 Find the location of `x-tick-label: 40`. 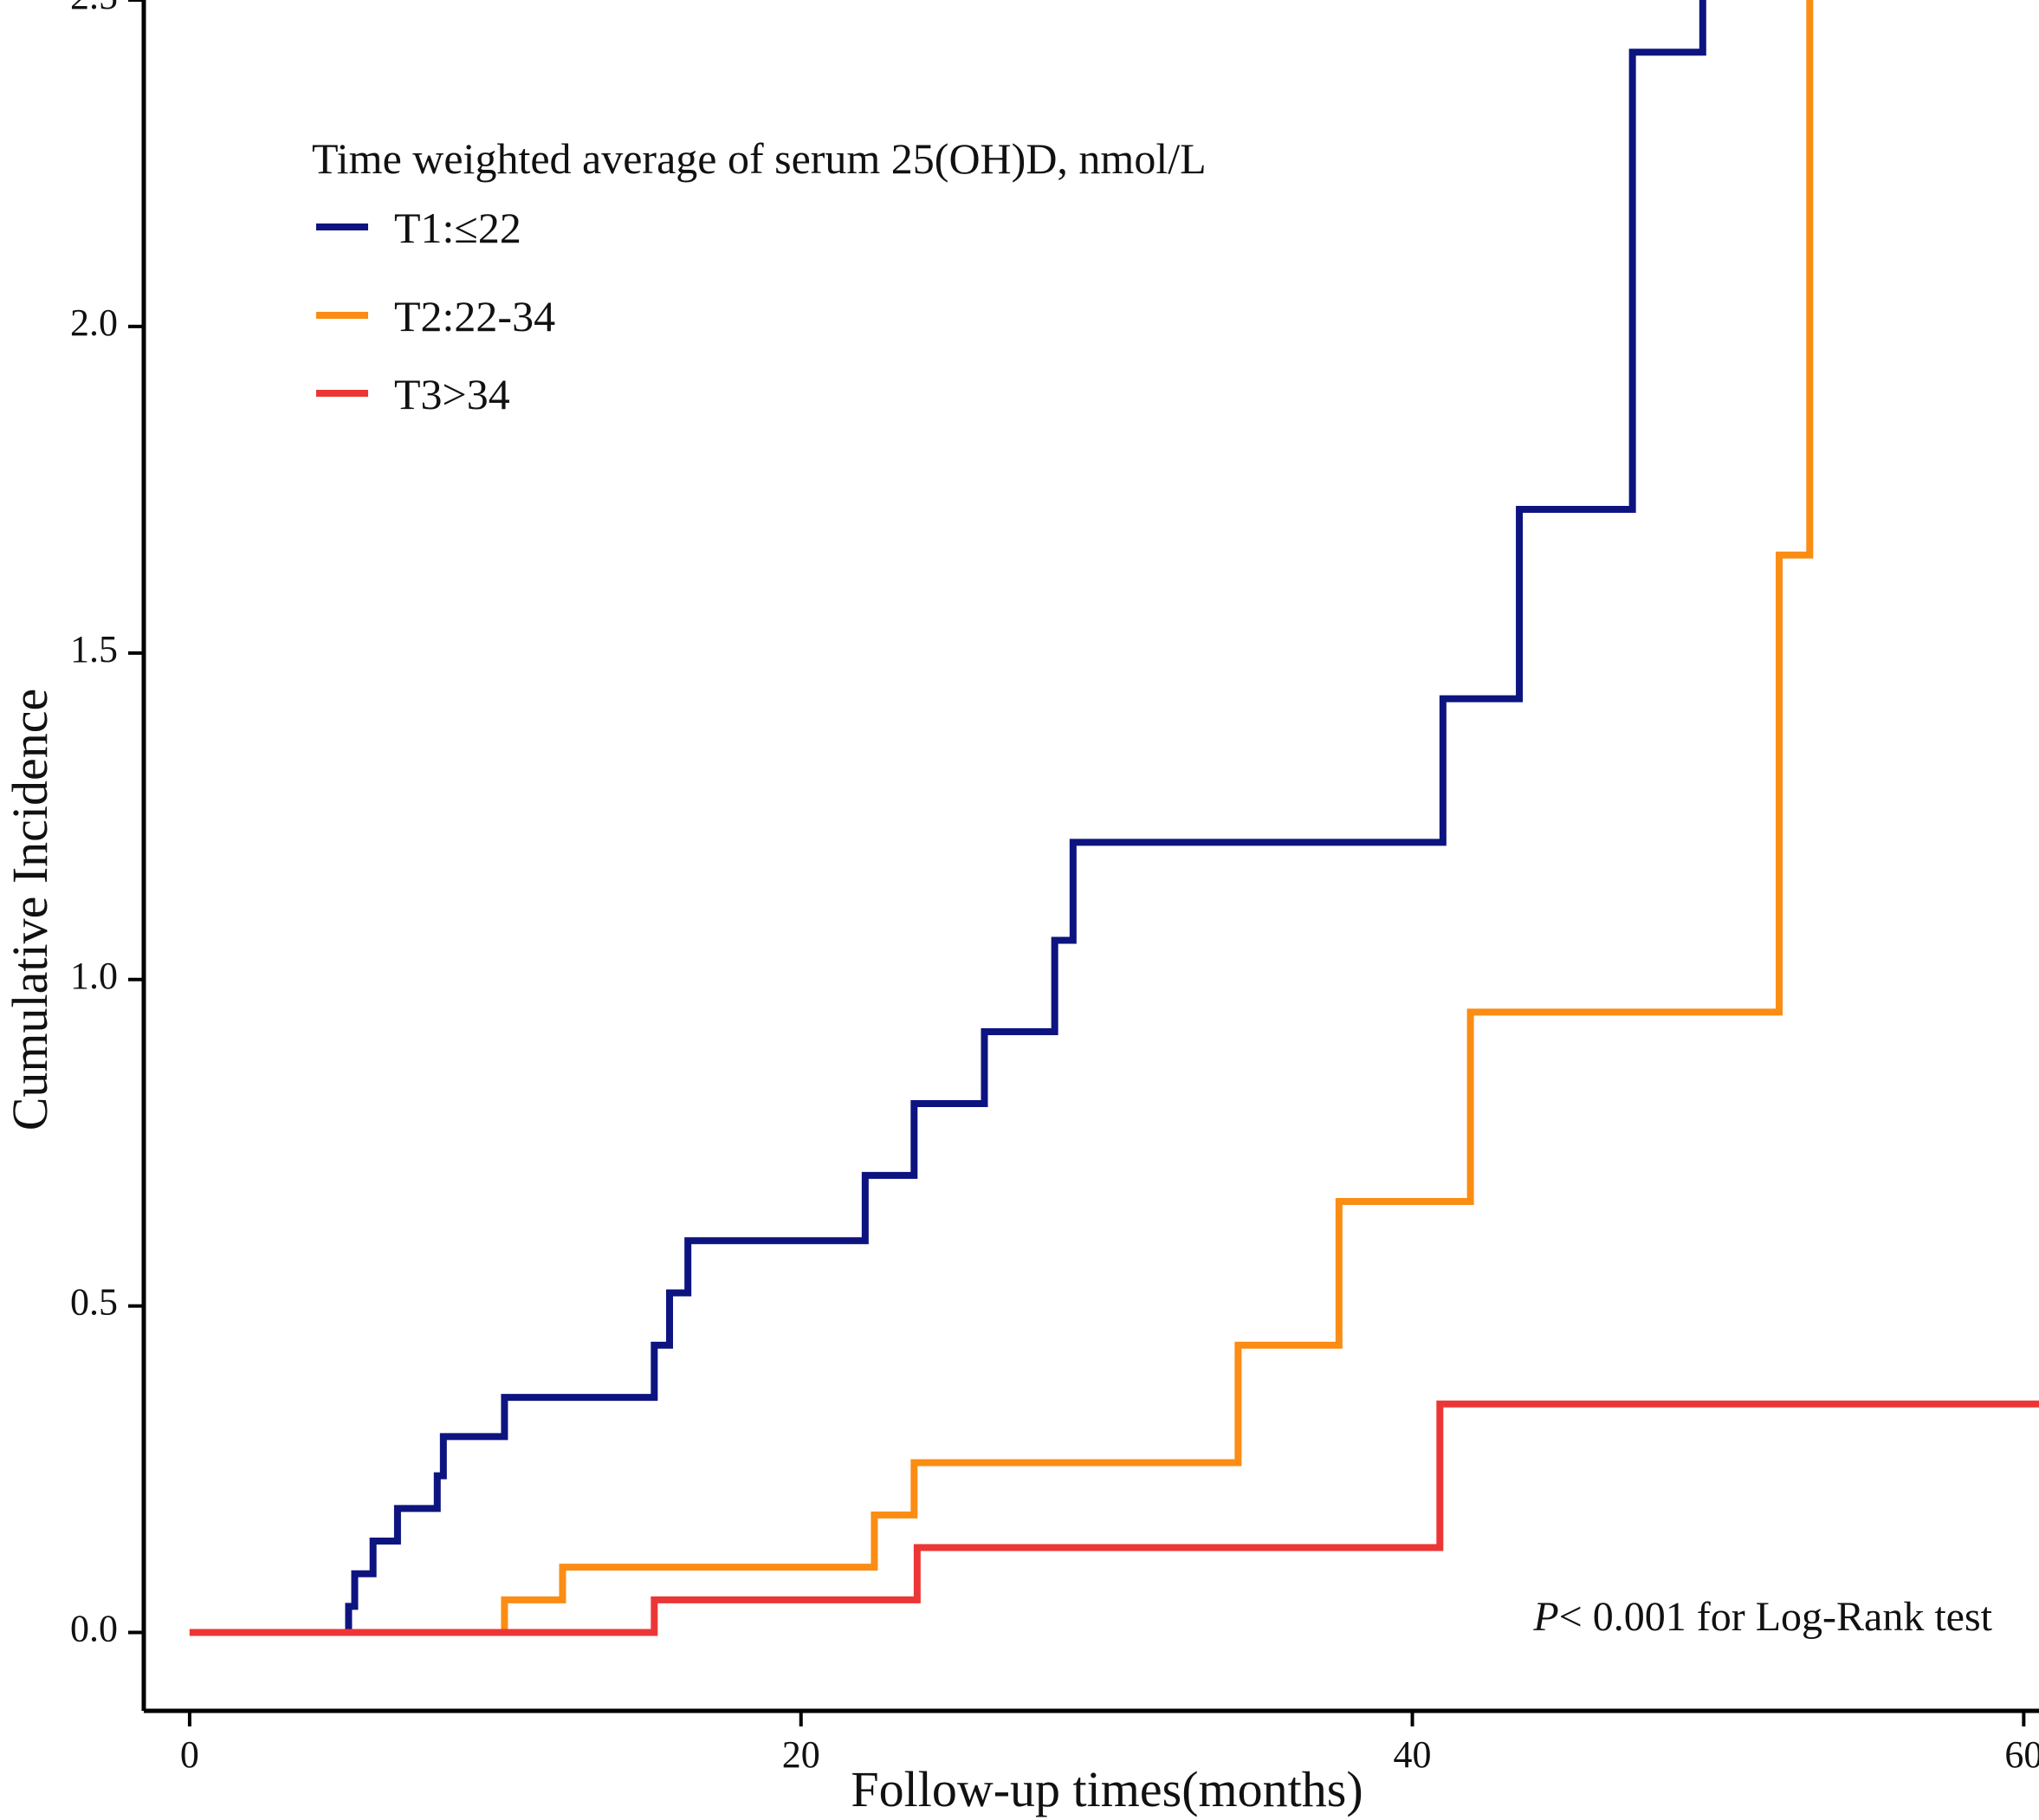

x-tick-label: 40 is located at coordinates (1413, 1754).